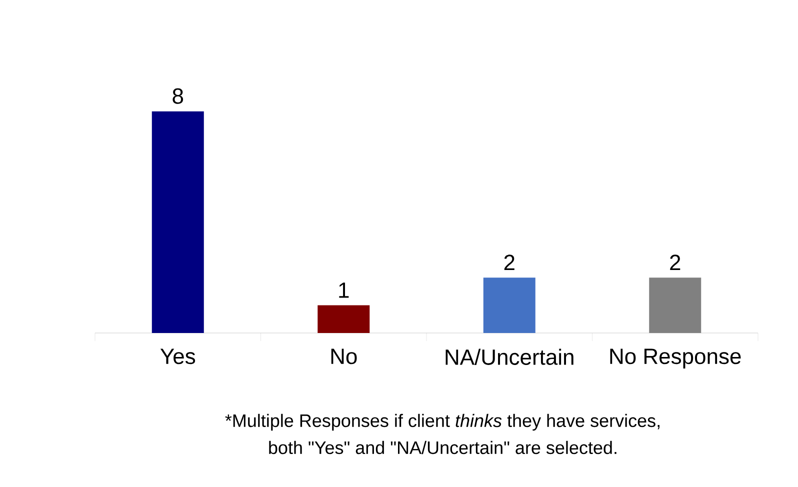 This screenshot has width=798, height=487. I want to click on data-label: 1, so click(344, 290).